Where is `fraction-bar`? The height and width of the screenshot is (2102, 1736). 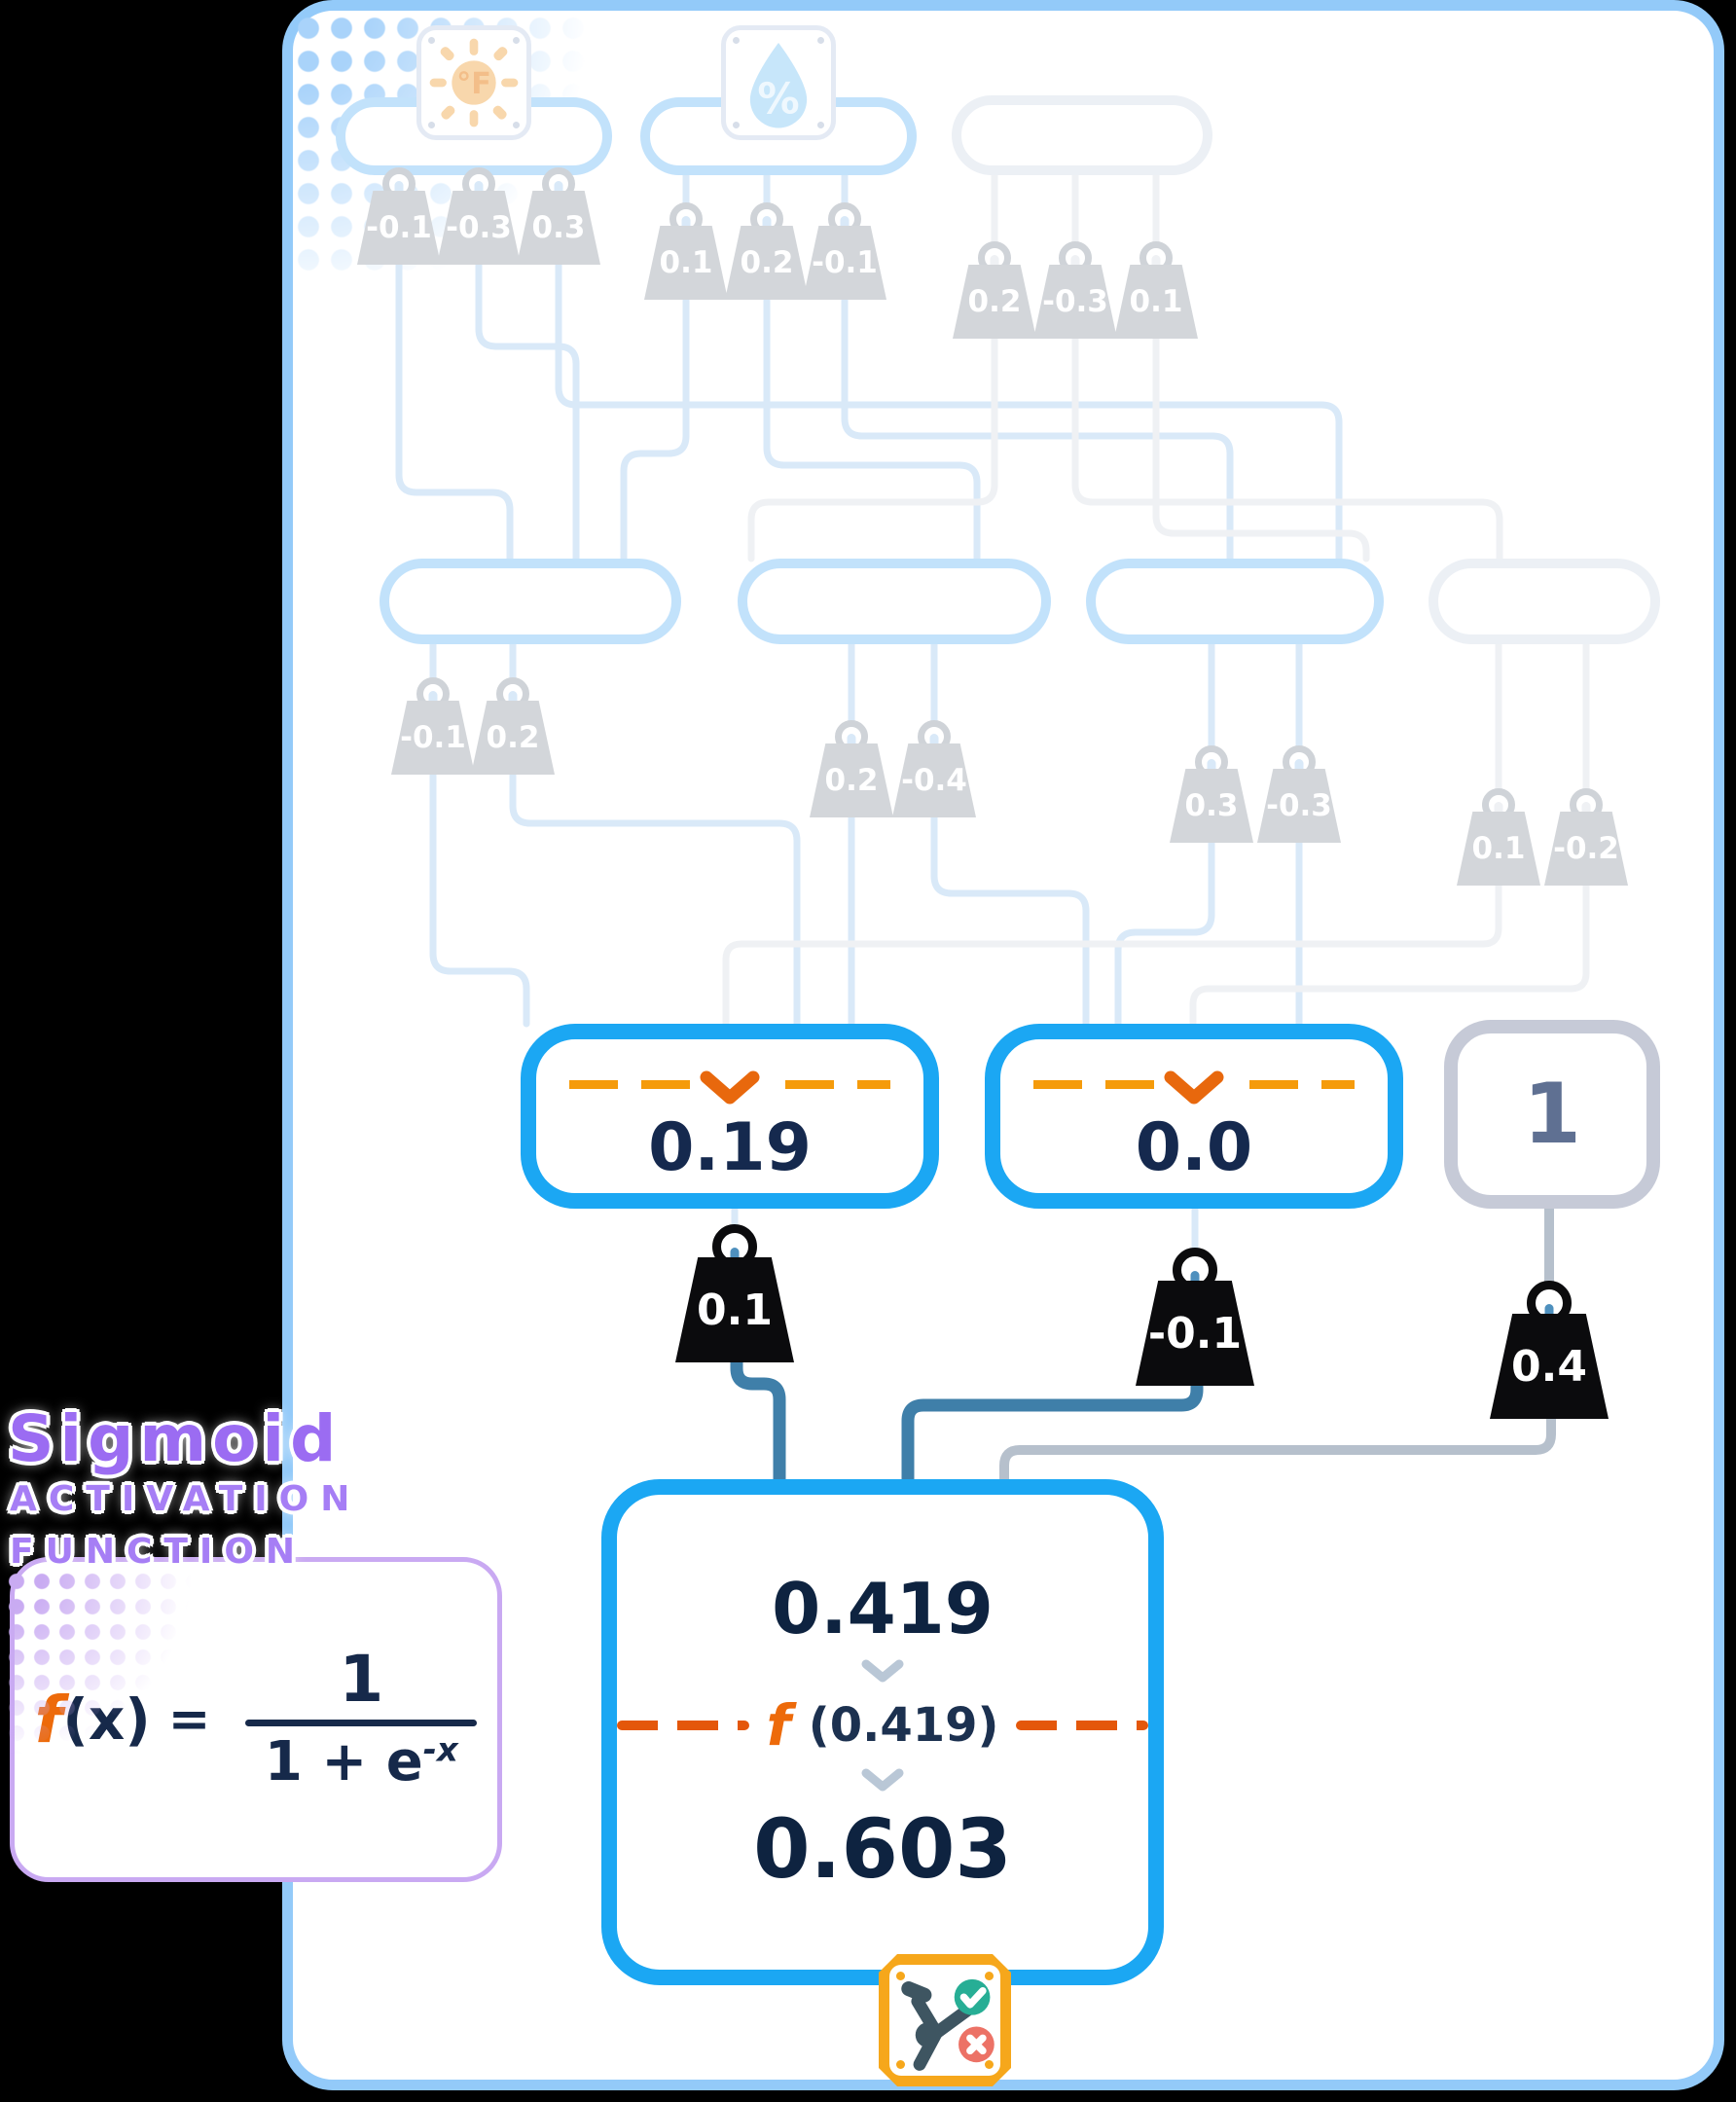 fraction-bar is located at coordinates (362, 1722).